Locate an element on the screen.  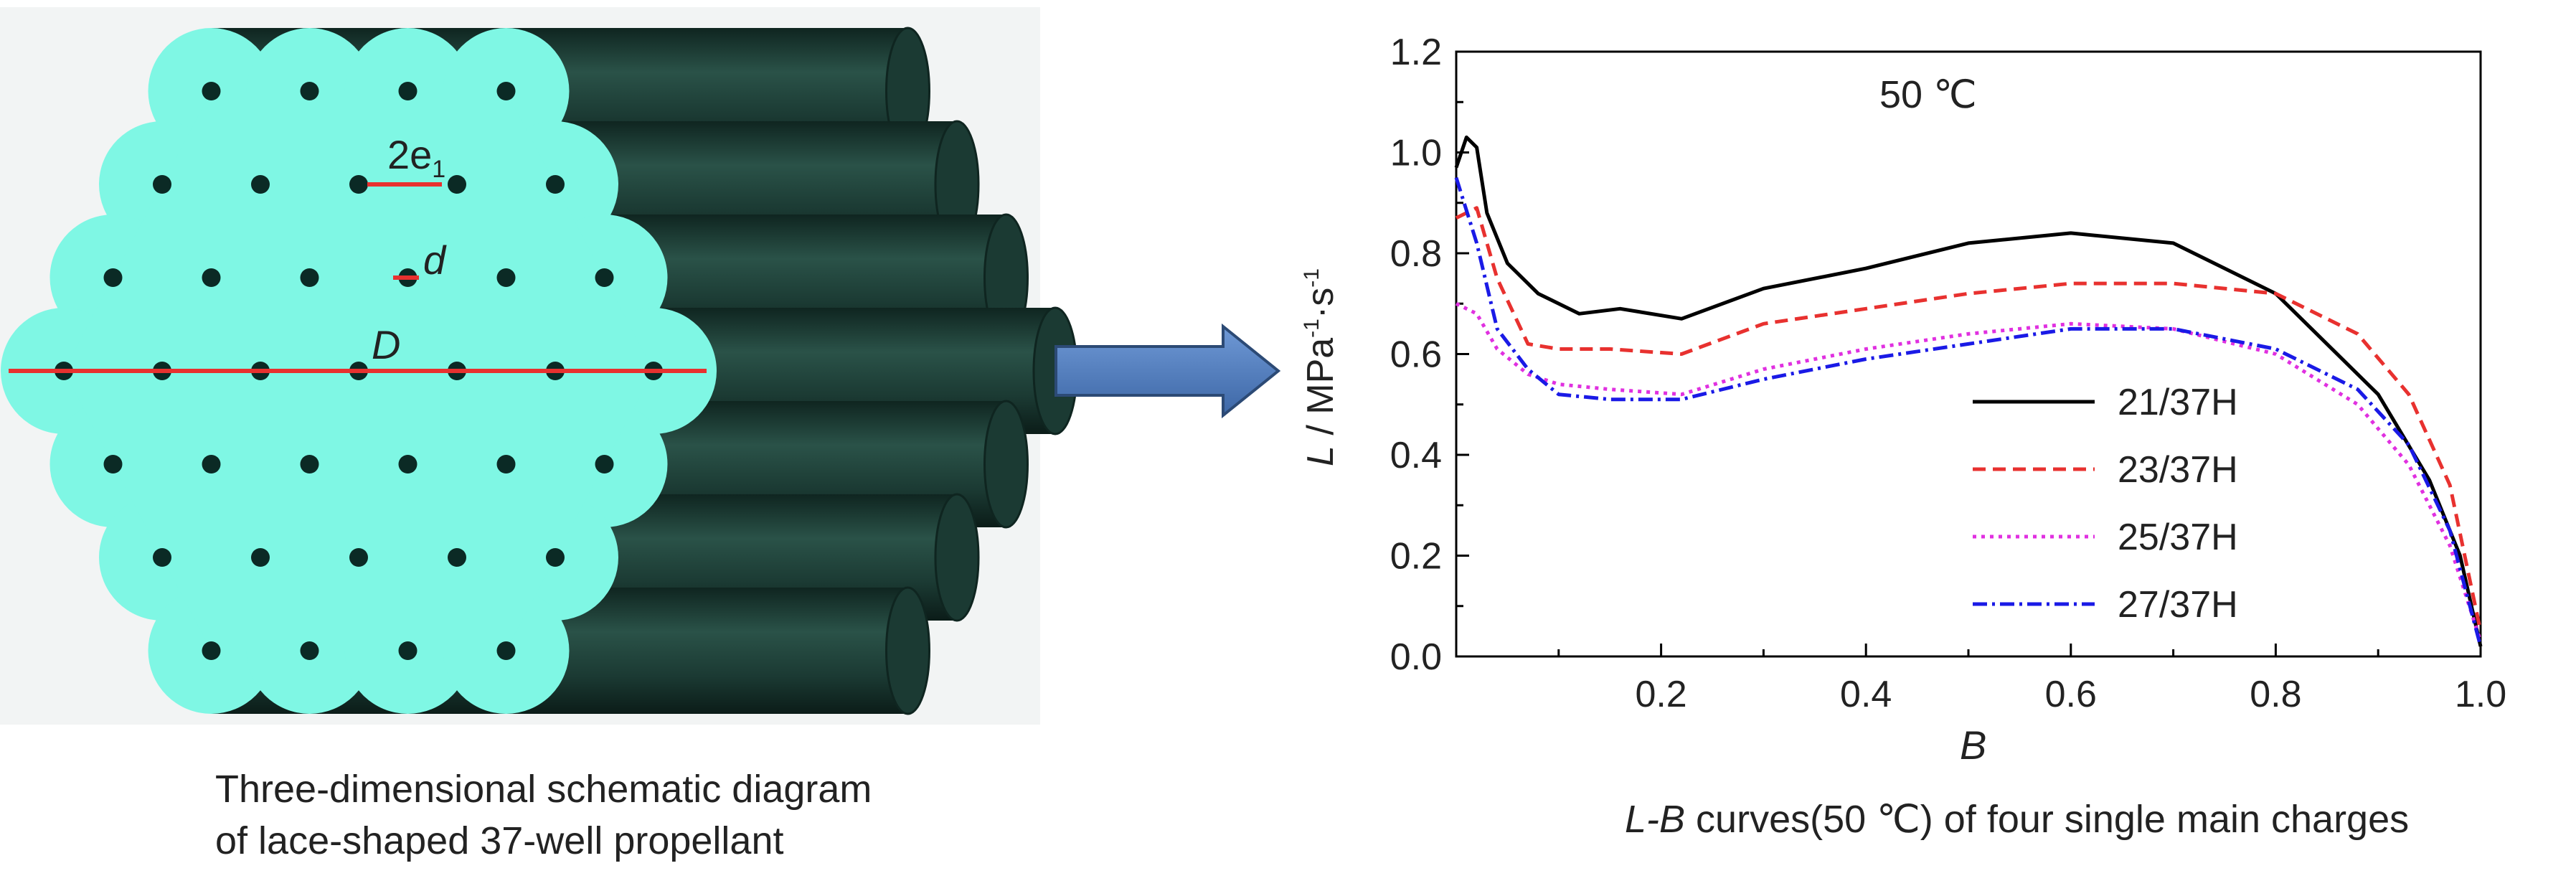
y-tick-label: 0.8 is located at coordinates (1416, 254).